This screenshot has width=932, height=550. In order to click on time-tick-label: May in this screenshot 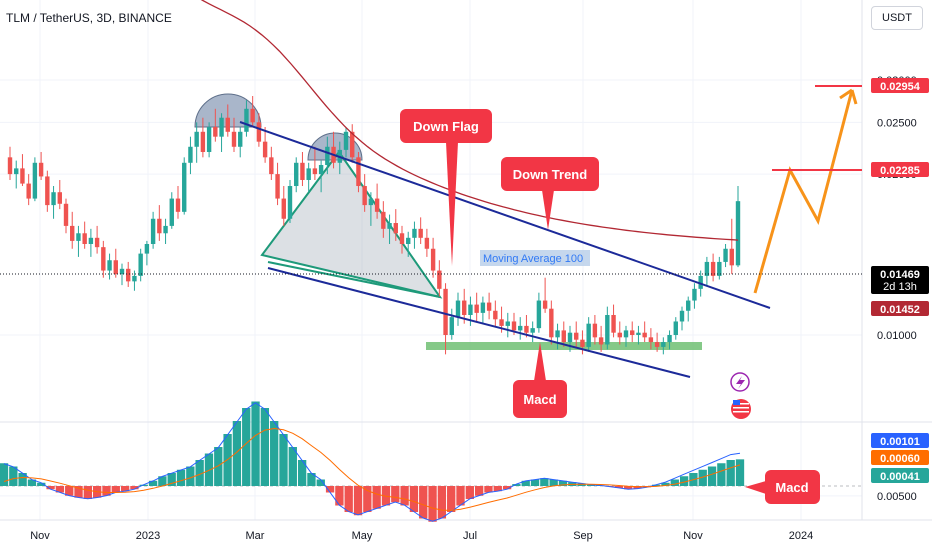, I will do `click(362, 536)`.